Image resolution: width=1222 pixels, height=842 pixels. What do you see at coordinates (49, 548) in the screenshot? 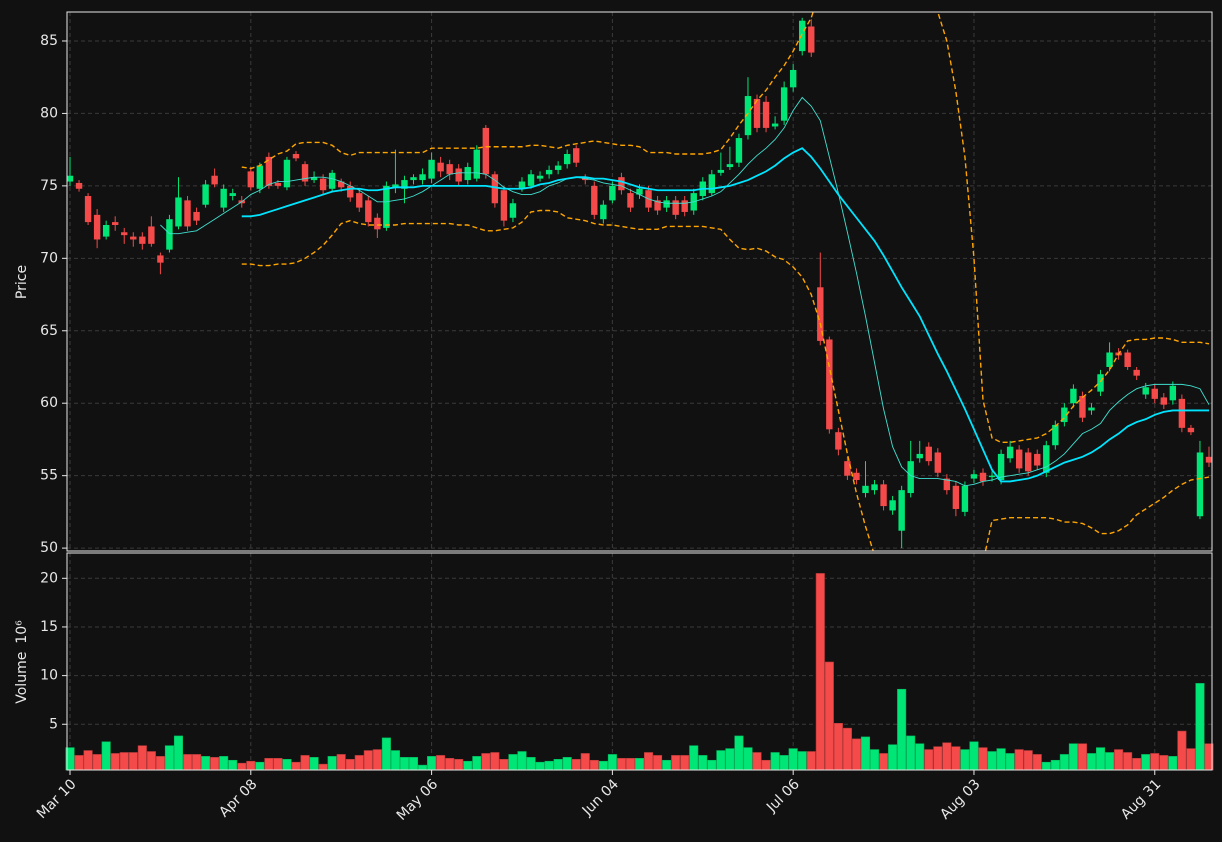
I see `y-tick-label: 50` at bounding box center [49, 548].